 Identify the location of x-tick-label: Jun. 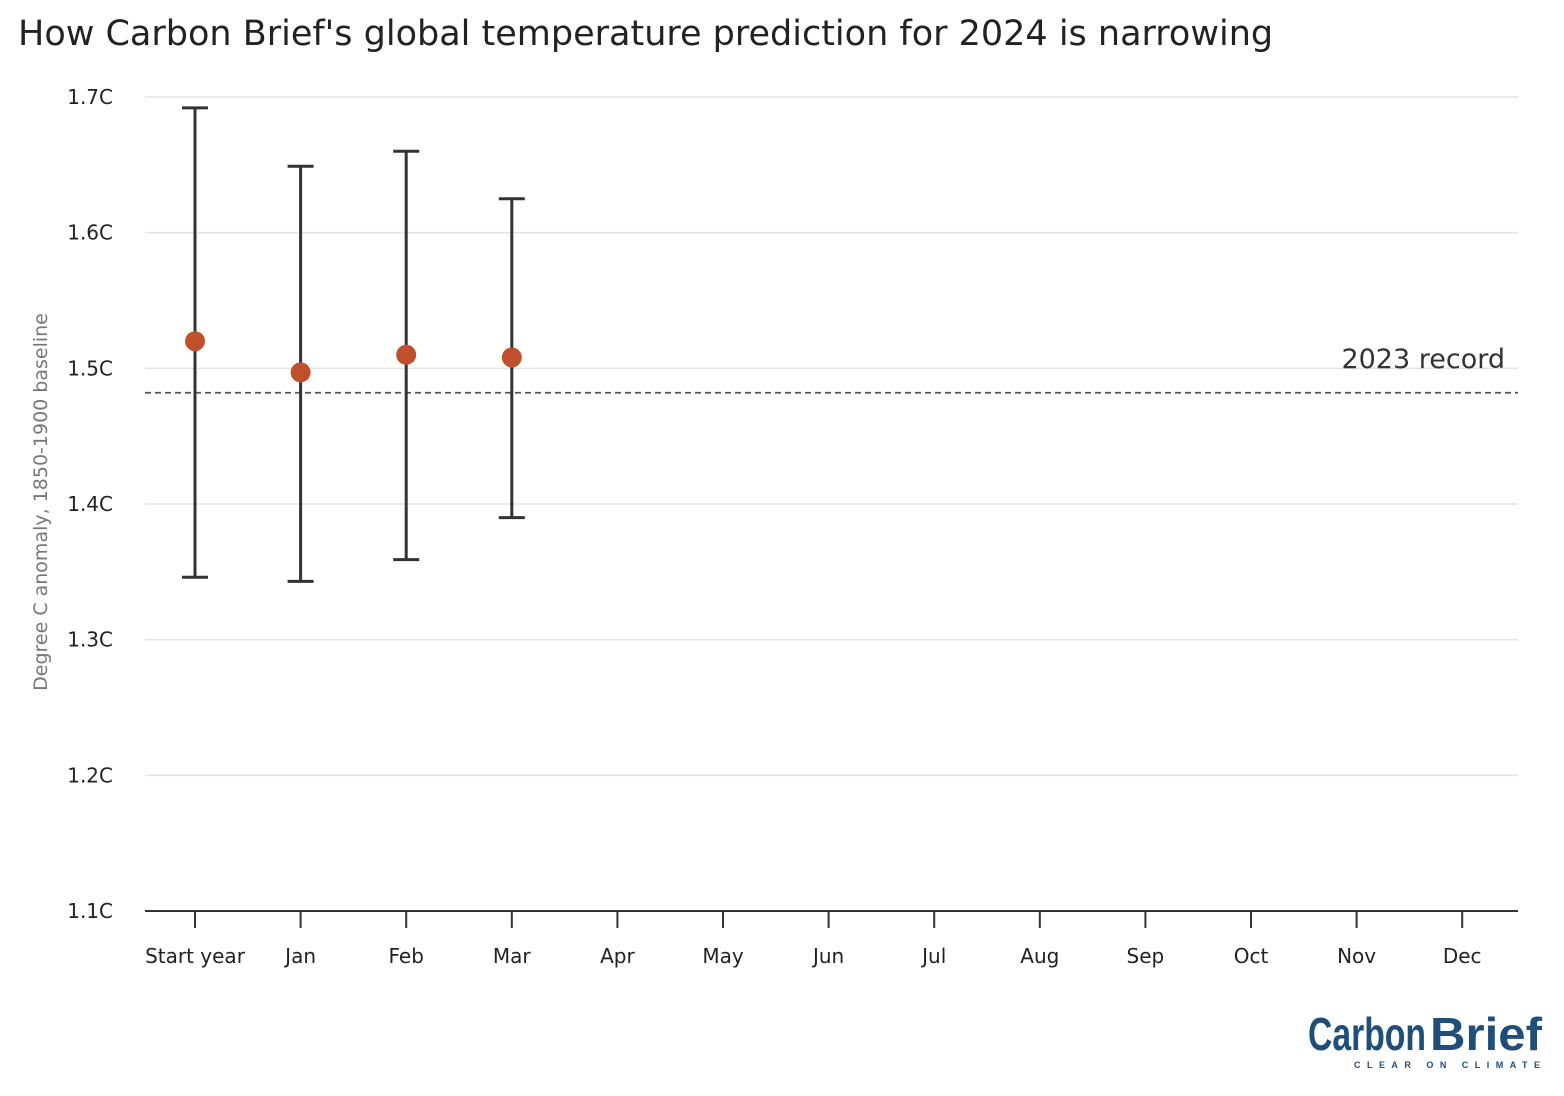
(827, 956).